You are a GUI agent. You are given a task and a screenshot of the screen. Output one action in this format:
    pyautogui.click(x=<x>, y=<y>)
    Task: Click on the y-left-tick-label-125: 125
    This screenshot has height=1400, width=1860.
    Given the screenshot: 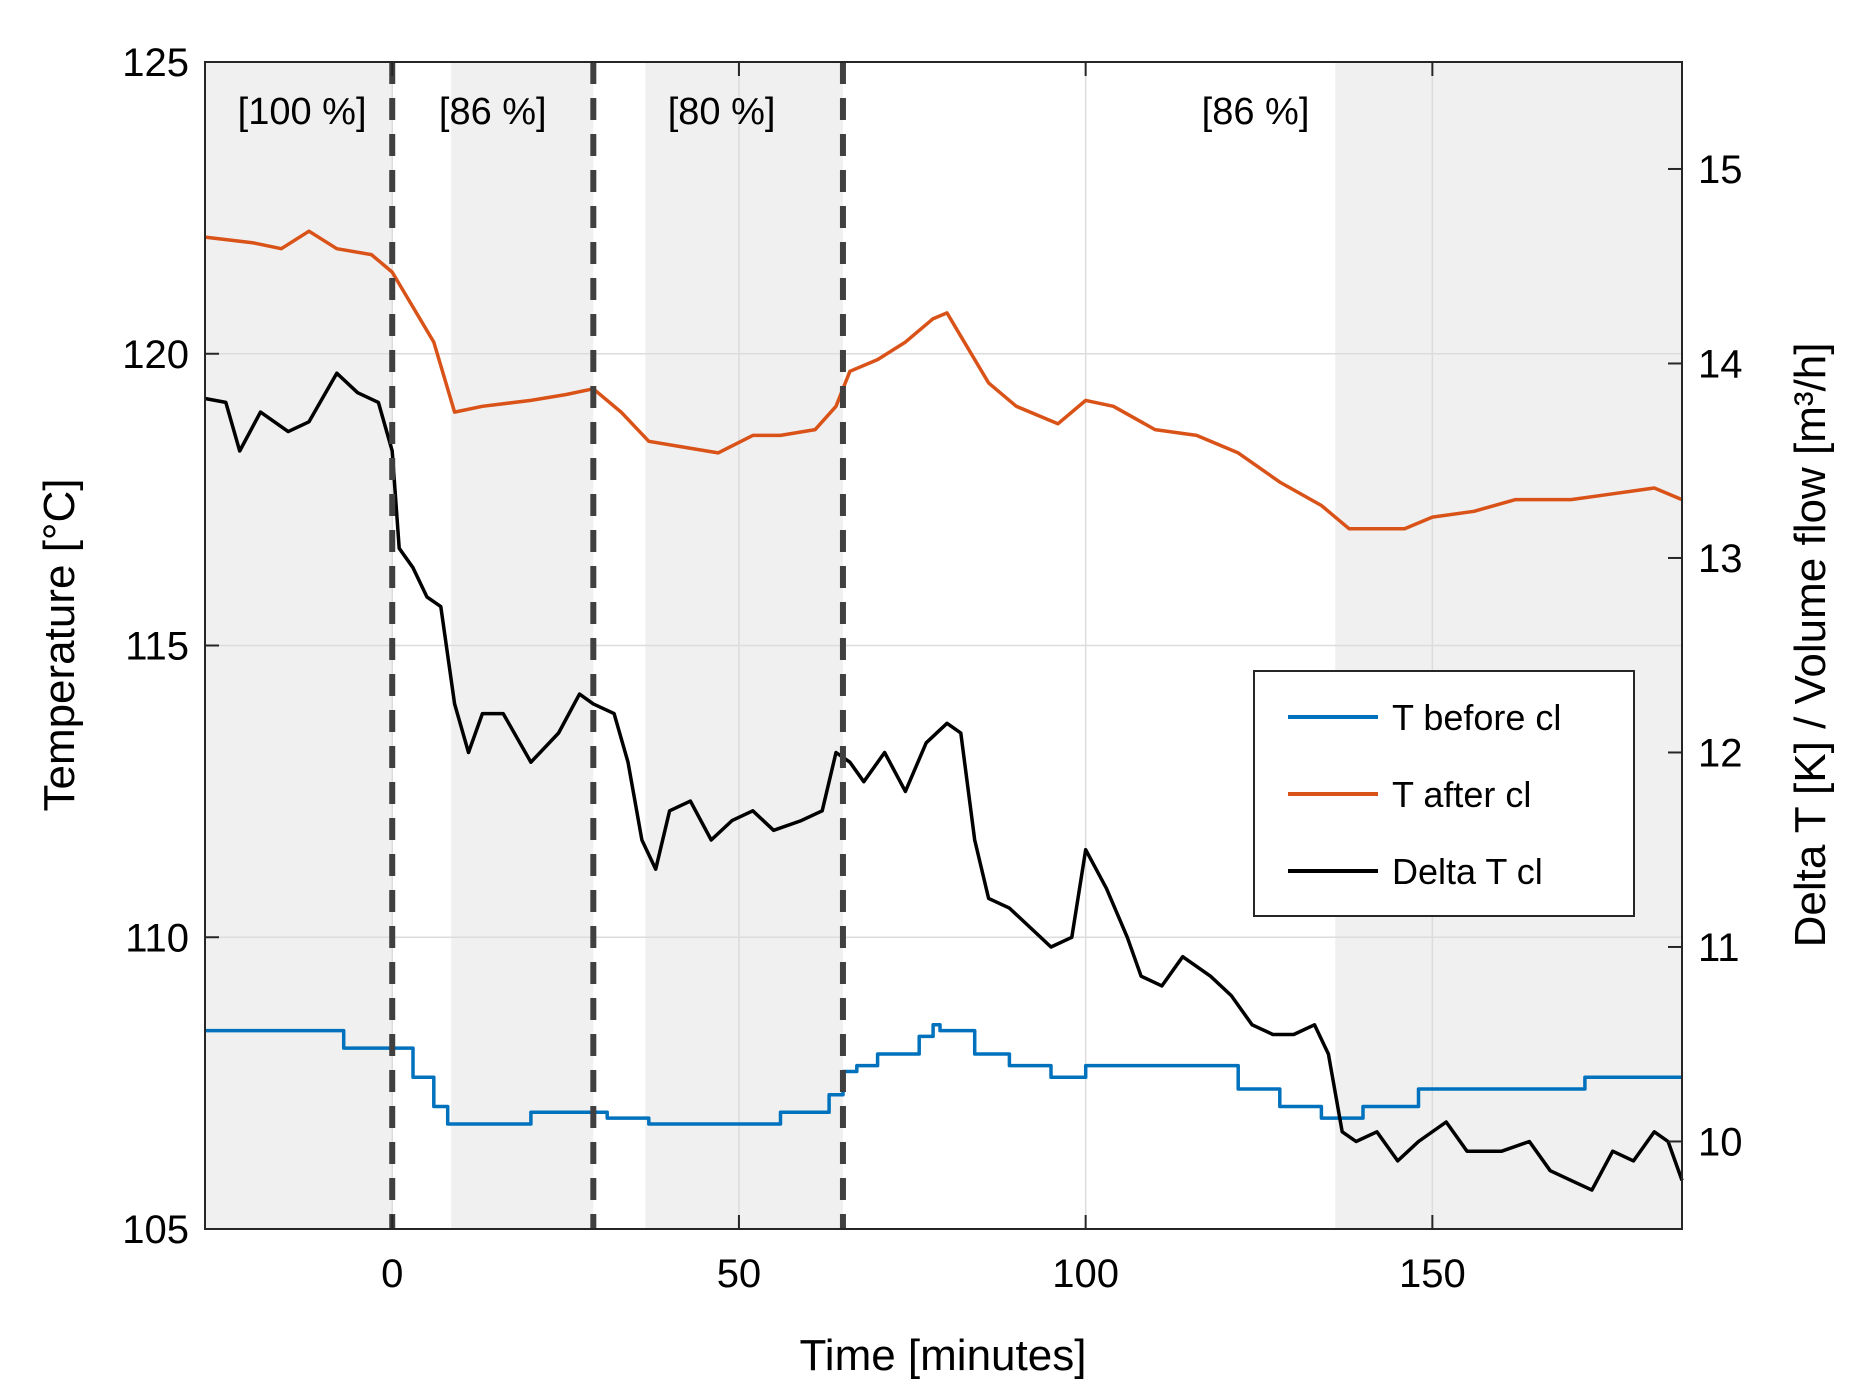 What is the action you would take?
    pyautogui.click(x=155, y=63)
    